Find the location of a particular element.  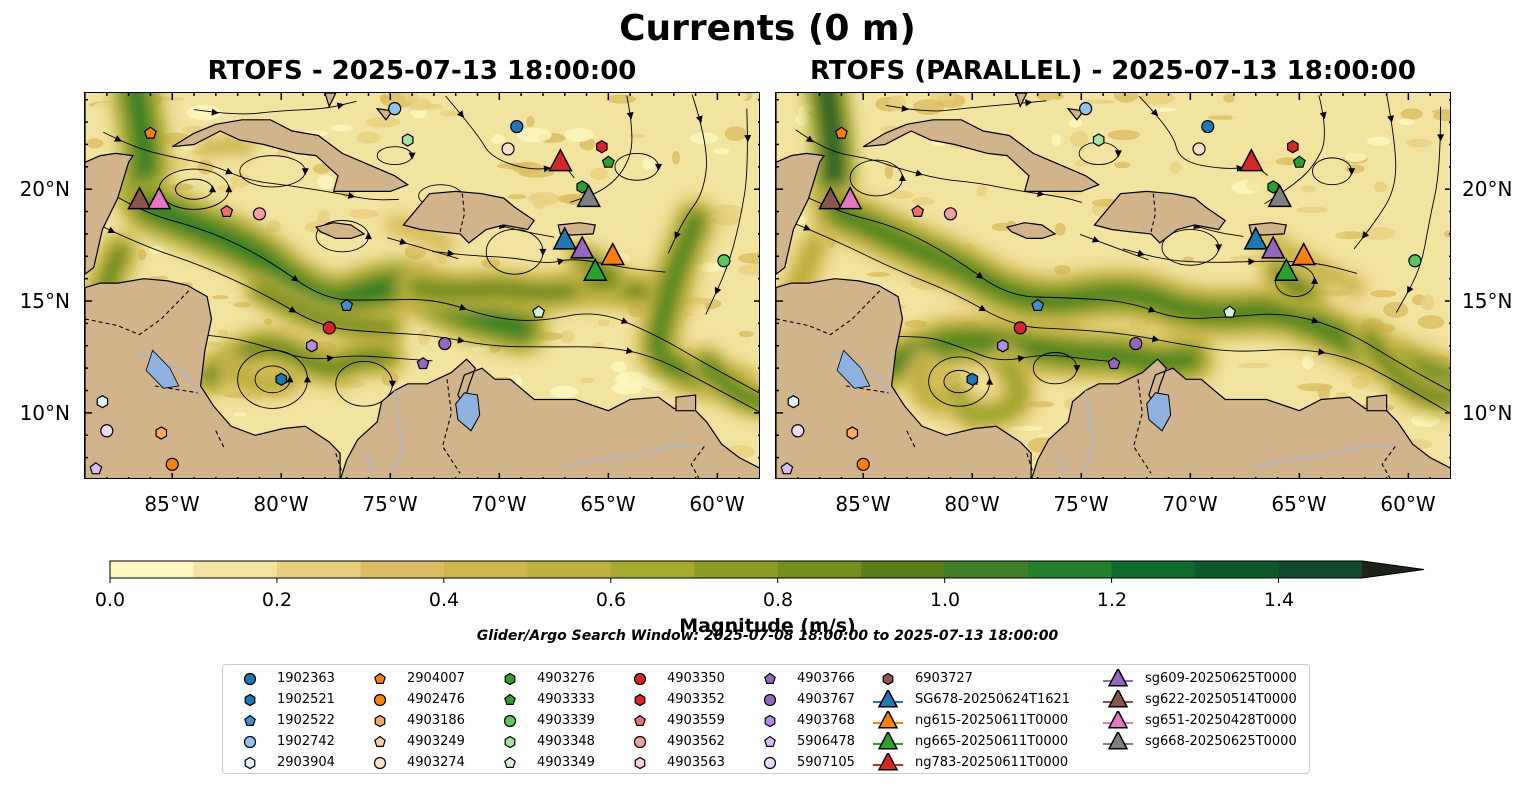

legend-label: ng783-20250611T0000 is located at coordinates (992, 762).